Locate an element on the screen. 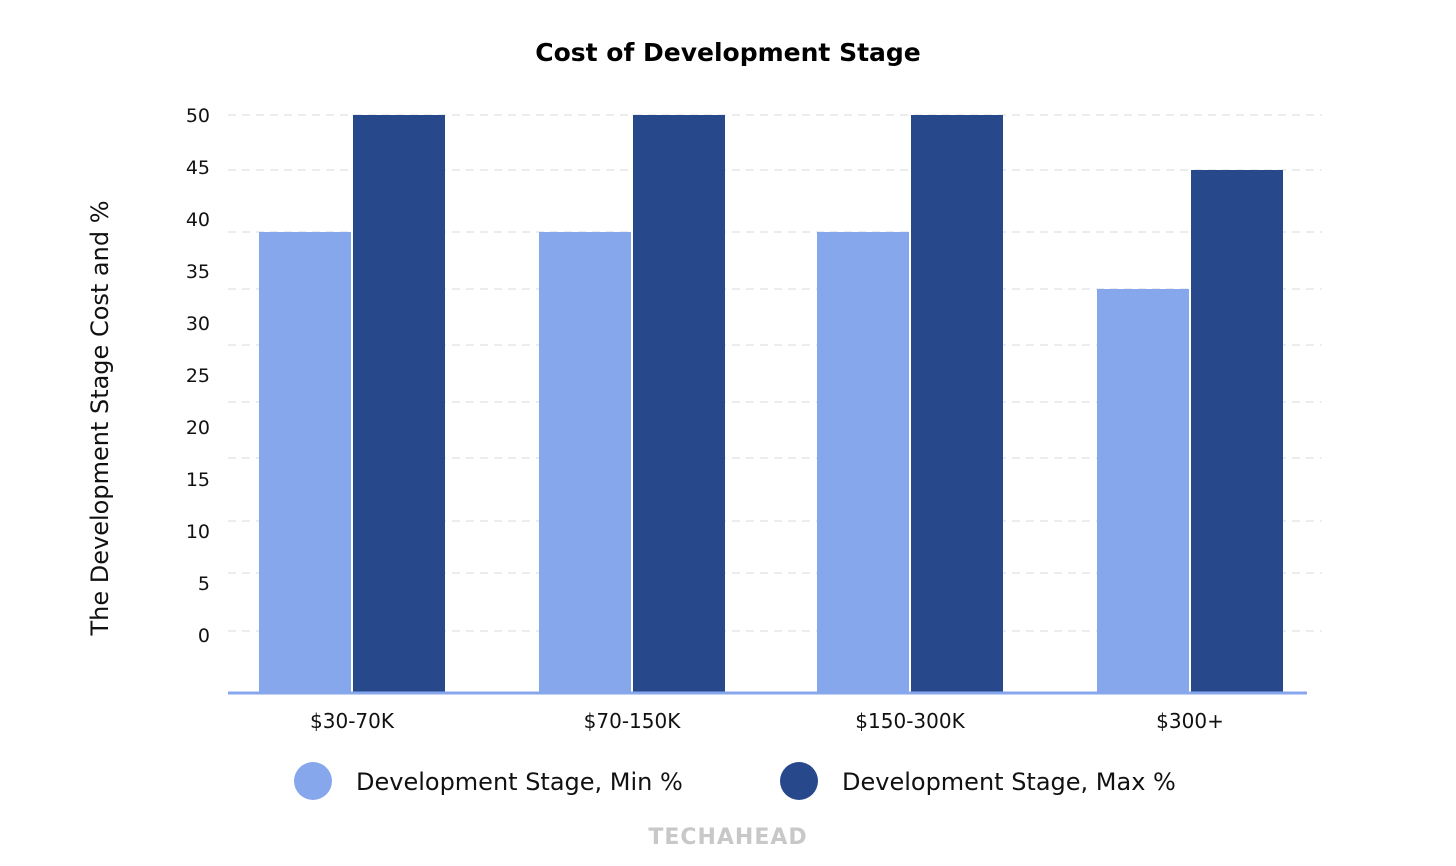 This screenshot has width=1456, height=866. legend-label-min: Development Stage, Min % is located at coordinates (519, 782).